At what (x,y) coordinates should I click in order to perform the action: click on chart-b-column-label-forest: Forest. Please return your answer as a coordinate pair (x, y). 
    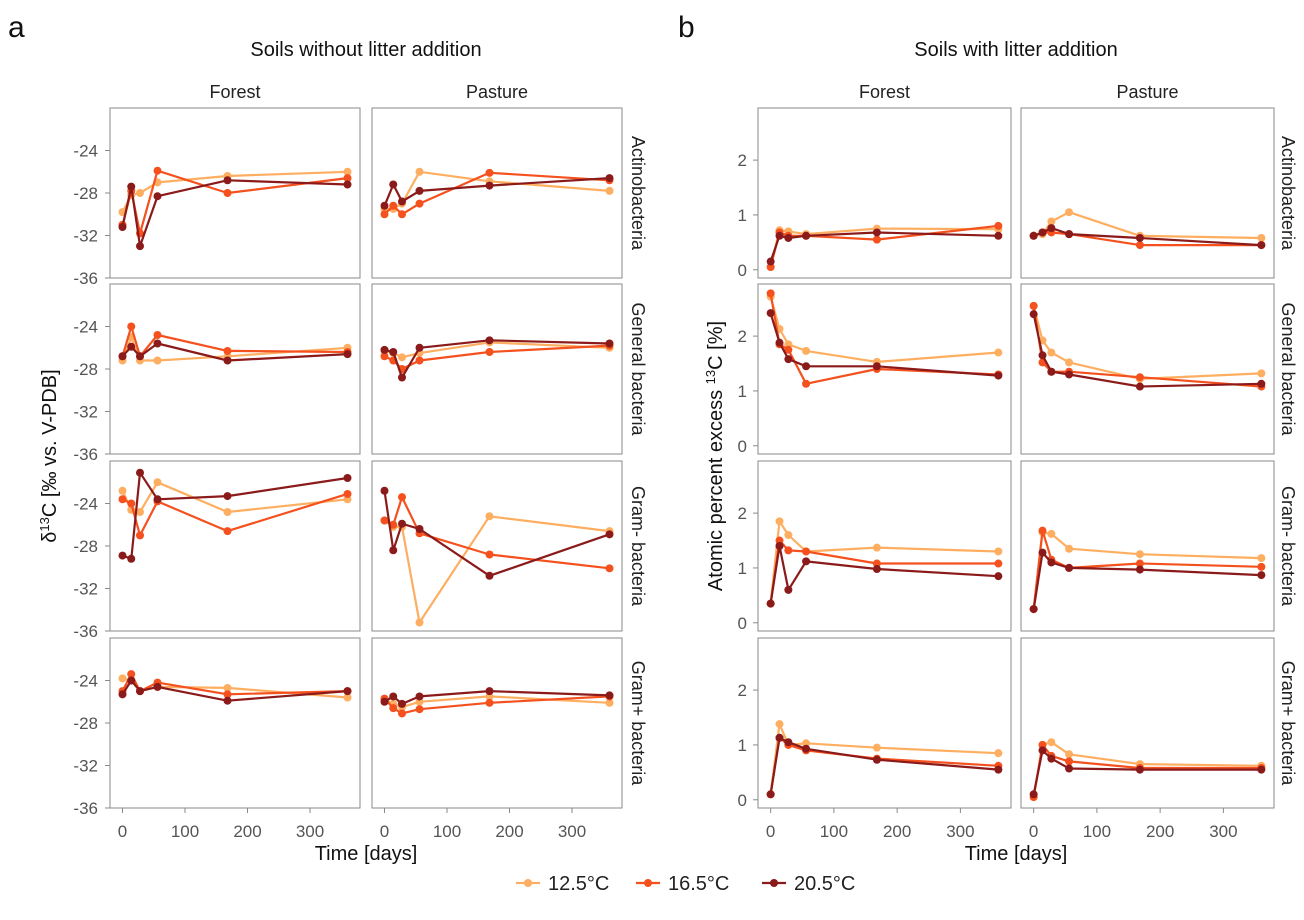
    Looking at the image, I should click on (884, 92).